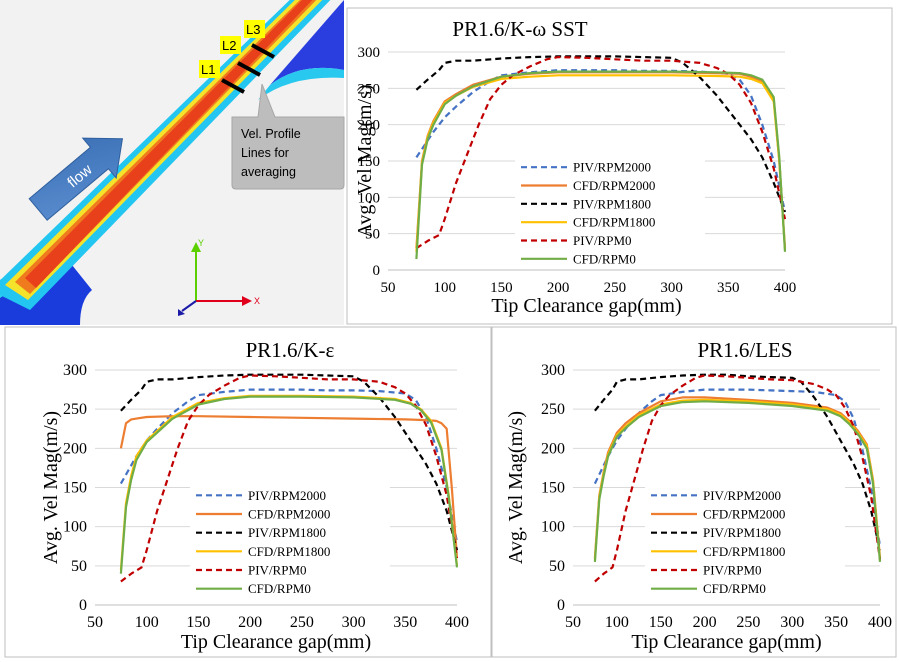 The width and height of the screenshot is (899, 662). I want to click on chart-title: PR1.6/K-ω SST, so click(519, 29).